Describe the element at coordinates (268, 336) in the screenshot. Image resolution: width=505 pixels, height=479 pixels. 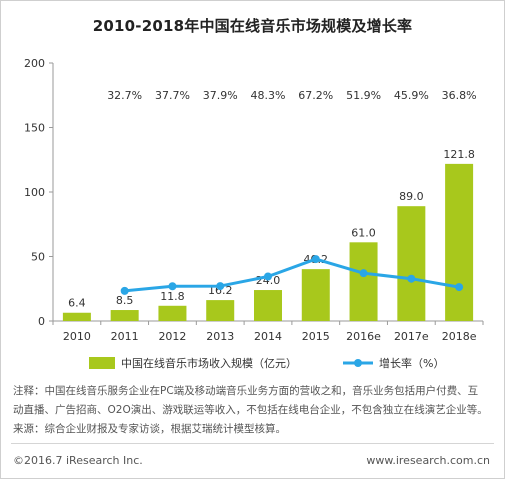
I see `x-tick-label: 2014` at that location.